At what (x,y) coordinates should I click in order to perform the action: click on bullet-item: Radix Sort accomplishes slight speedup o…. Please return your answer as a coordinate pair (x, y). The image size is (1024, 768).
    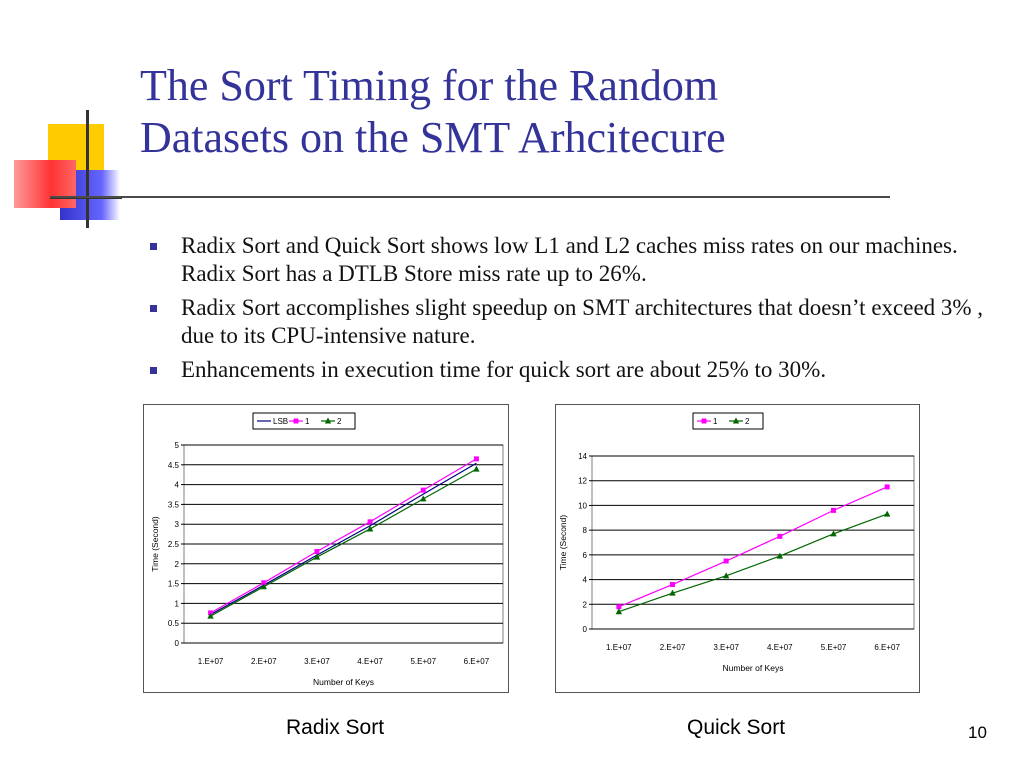
    Looking at the image, I should click on (570, 322).